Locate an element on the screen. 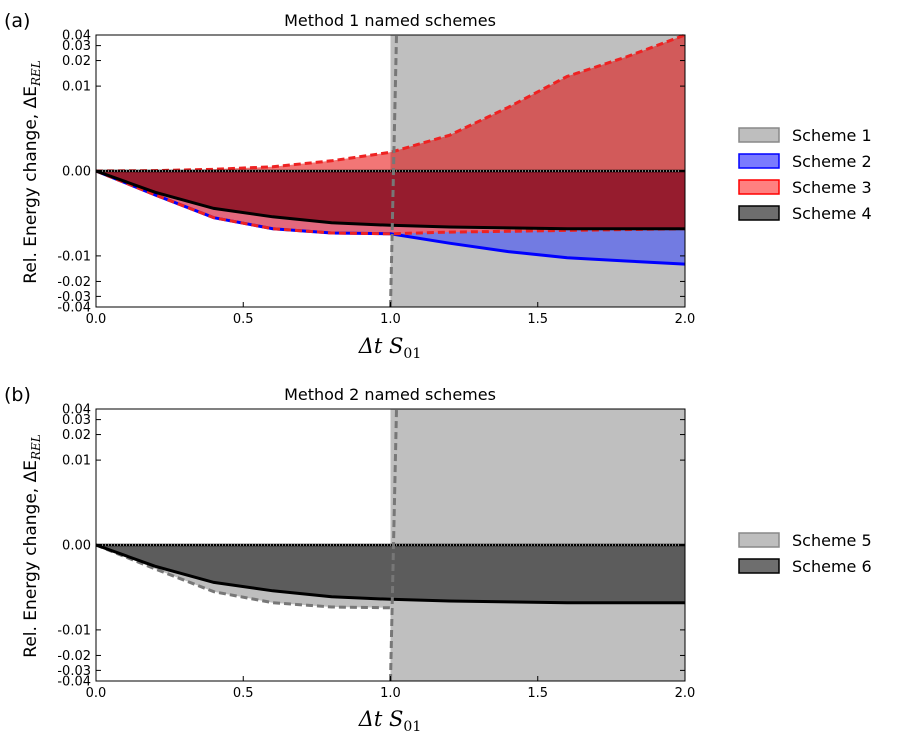 The image size is (899, 754). panel-b-y-axis-label: Rel. Energy change, ΔEREL is located at coordinates (32, 545).